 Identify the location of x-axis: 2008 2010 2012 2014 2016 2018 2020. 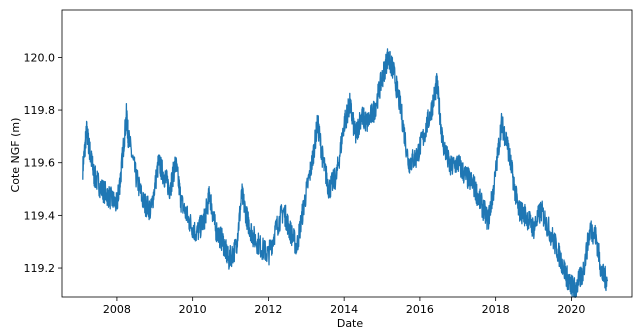
(344, 306).